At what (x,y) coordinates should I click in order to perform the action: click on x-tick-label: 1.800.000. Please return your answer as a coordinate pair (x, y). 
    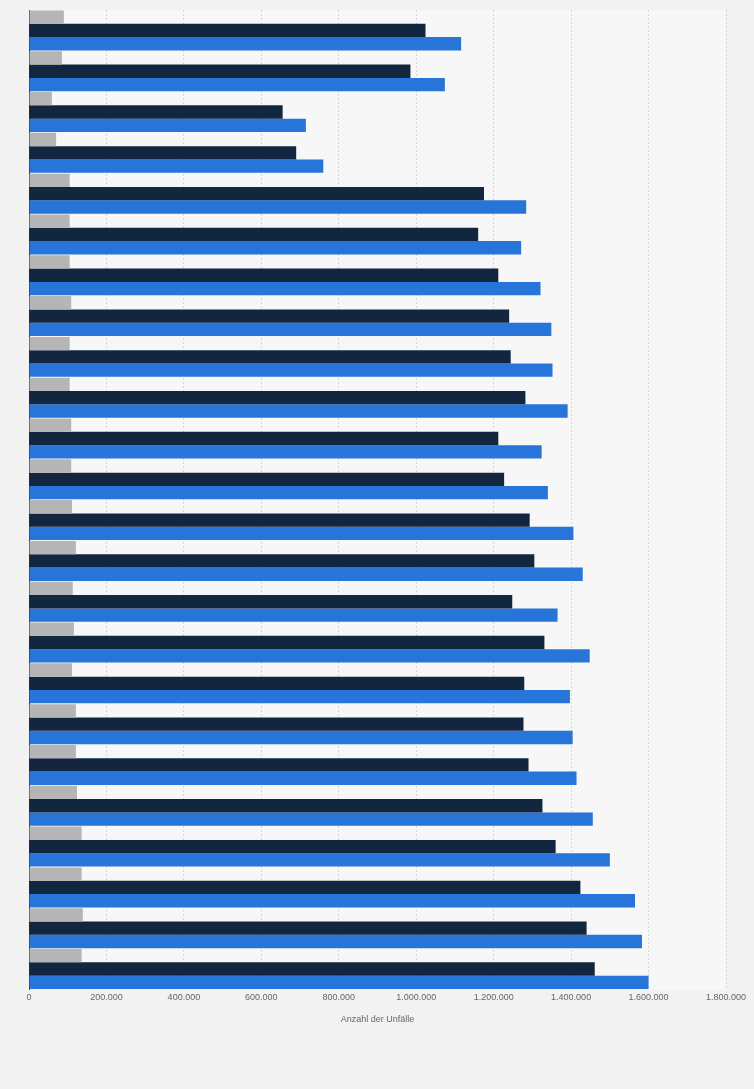
    Looking at the image, I should click on (726, 997).